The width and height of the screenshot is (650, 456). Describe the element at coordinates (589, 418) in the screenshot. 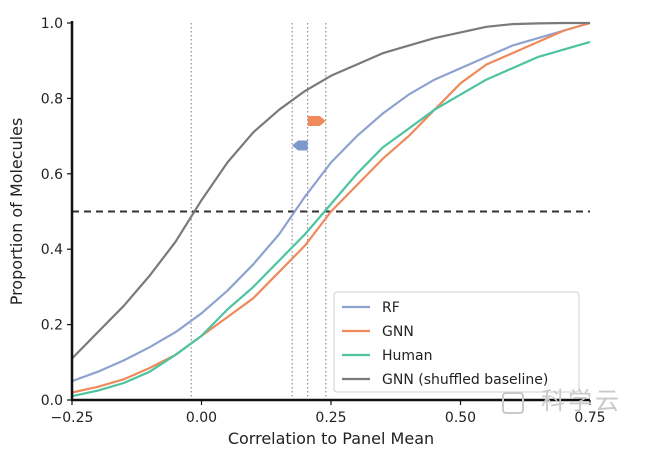

I see `x-tick-label: 0.75` at that location.